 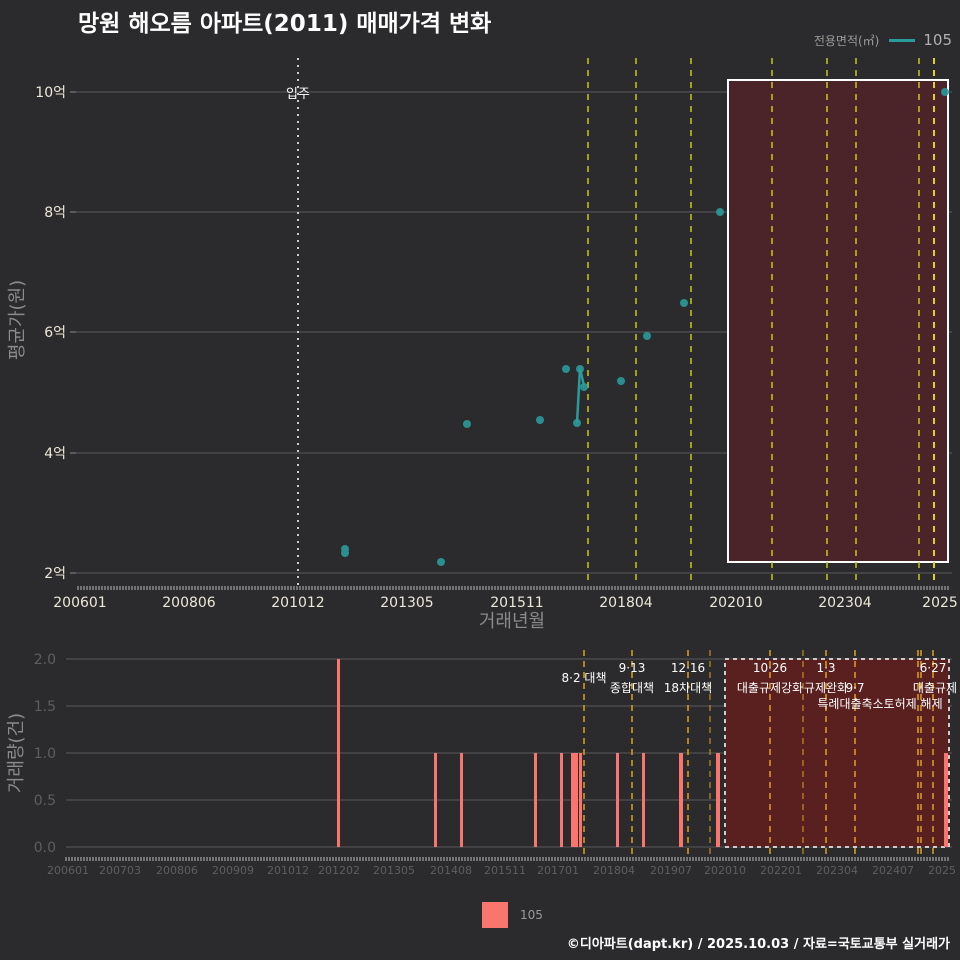 I want to click on bottom-highlight-region, so click(x=837, y=753).